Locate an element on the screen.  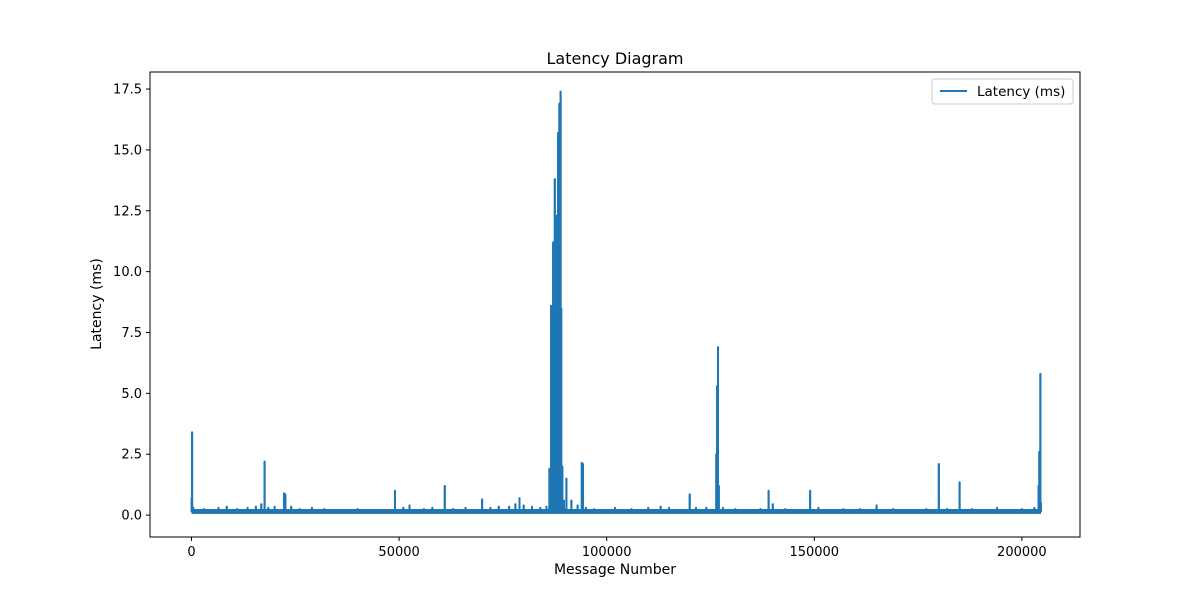
y-tick-label: 12.5 is located at coordinates (127, 211).